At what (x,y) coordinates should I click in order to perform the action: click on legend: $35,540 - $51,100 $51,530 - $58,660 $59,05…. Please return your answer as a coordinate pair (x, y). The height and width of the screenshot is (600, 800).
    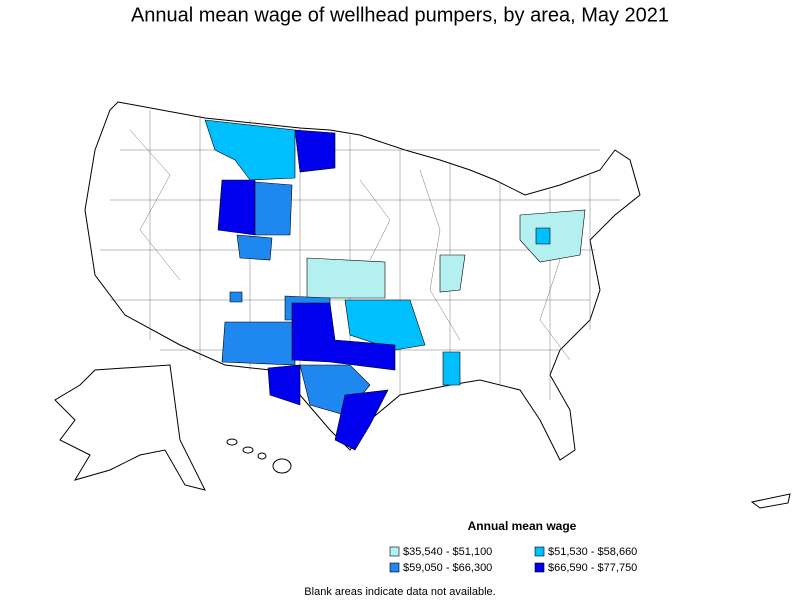
    Looking at the image, I should click on (513, 560).